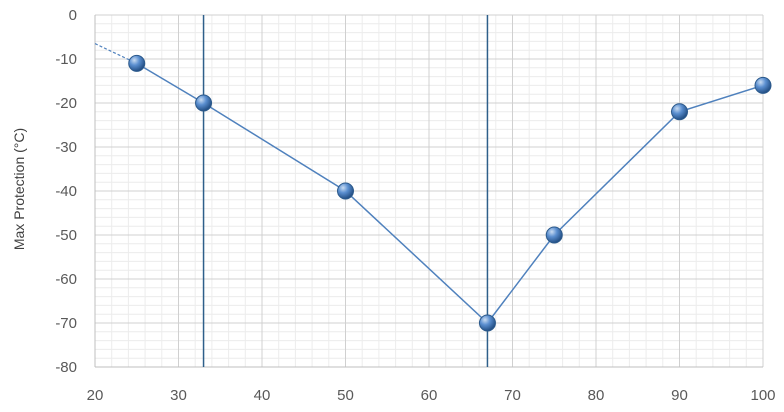  What do you see at coordinates (19, 189) in the screenshot?
I see `y-axis-title: Max Protection (°C)` at bounding box center [19, 189].